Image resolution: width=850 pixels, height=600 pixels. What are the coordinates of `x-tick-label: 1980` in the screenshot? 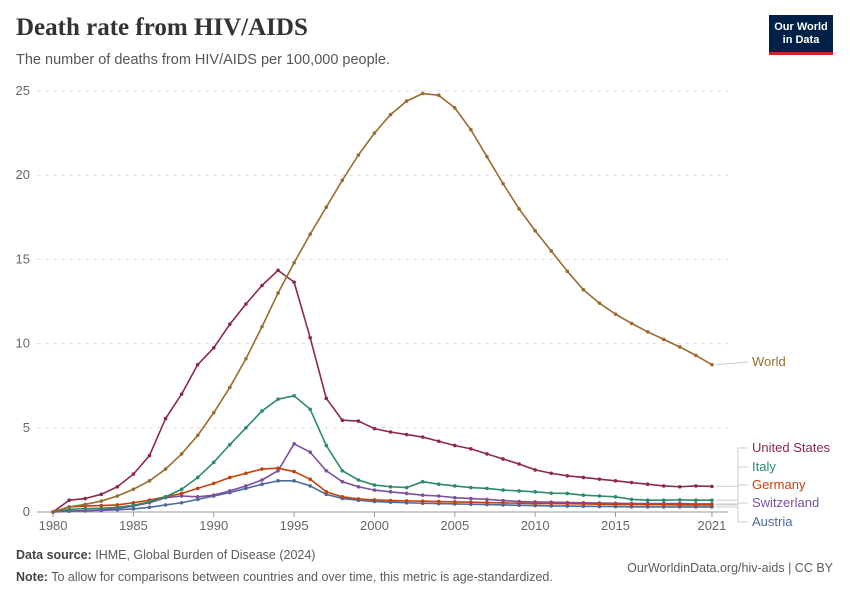 It's located at (53, 525).